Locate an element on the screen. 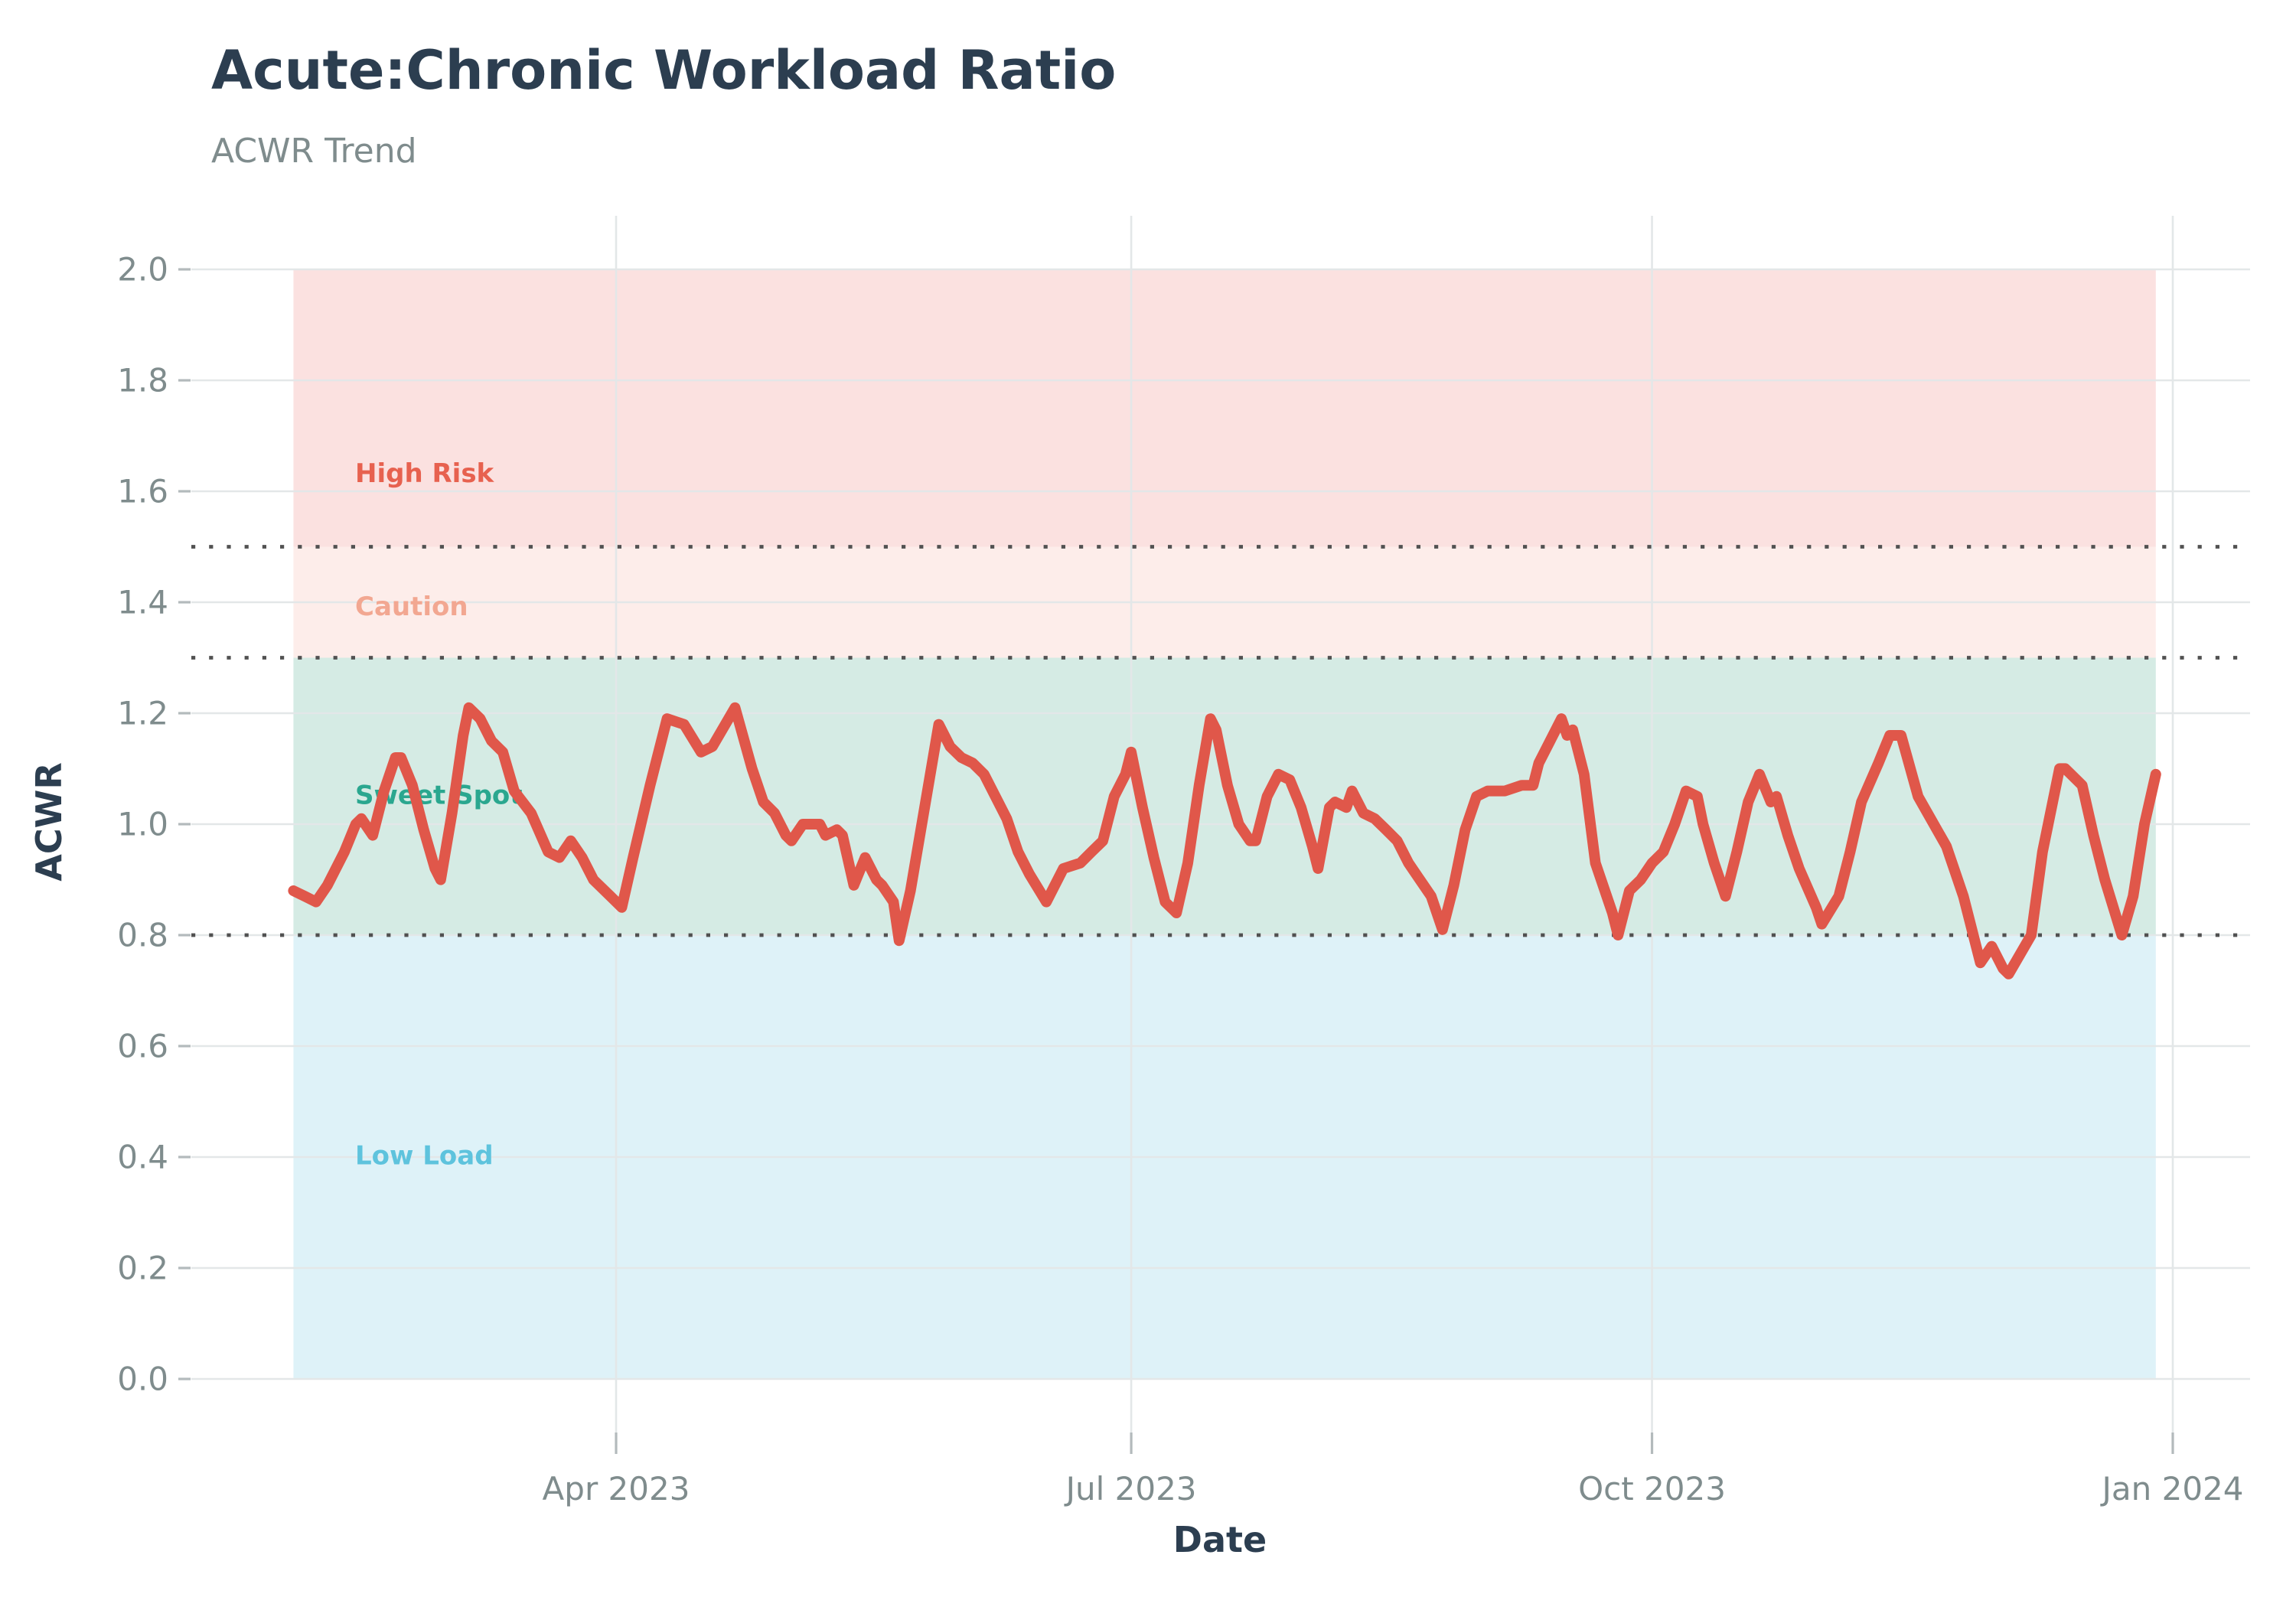 This screenshot has width=2296, height=1607. zone-sweet-spot is located at coordinates (1224, 796).